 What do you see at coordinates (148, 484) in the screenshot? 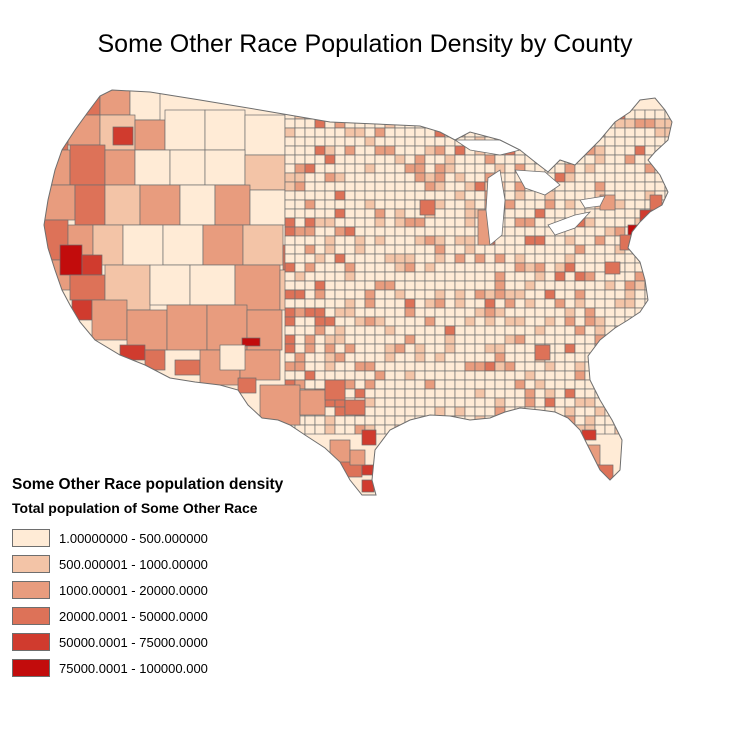
I see `legend-title: Some Other Race population density` at bounding box center [148, 484].